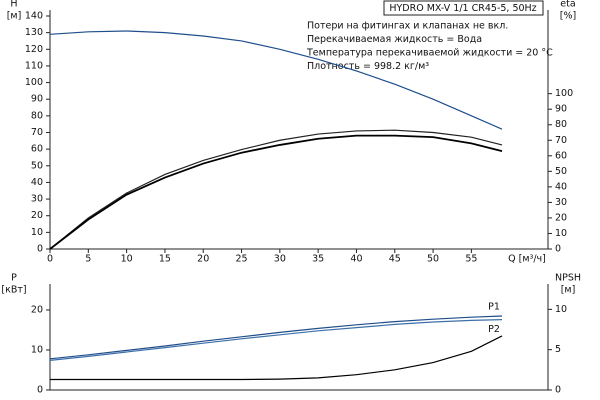 Image resolution: width=600 pixels, height=400 pixels. What do you see at coordinates (280, 259) in the screenshot?
I see `x-tick-label: 30` at bounding box center [280, 259].